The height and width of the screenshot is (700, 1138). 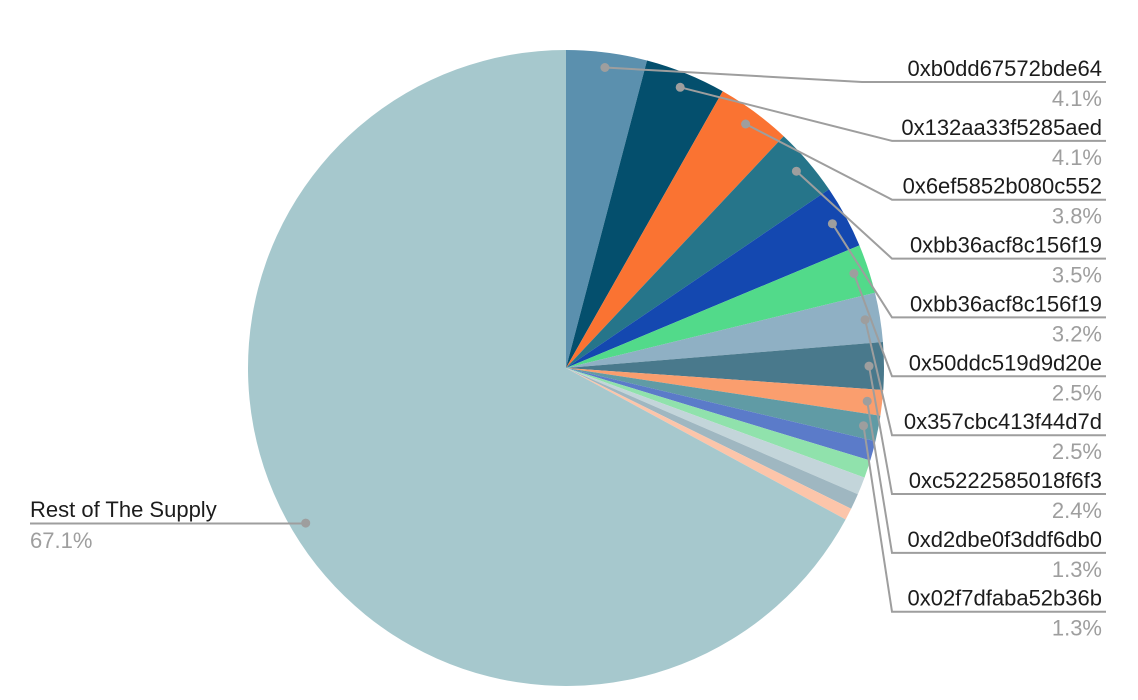 I want to click on callout-address: 0xc5222585018f6f3, so click(x=1005, y=480).